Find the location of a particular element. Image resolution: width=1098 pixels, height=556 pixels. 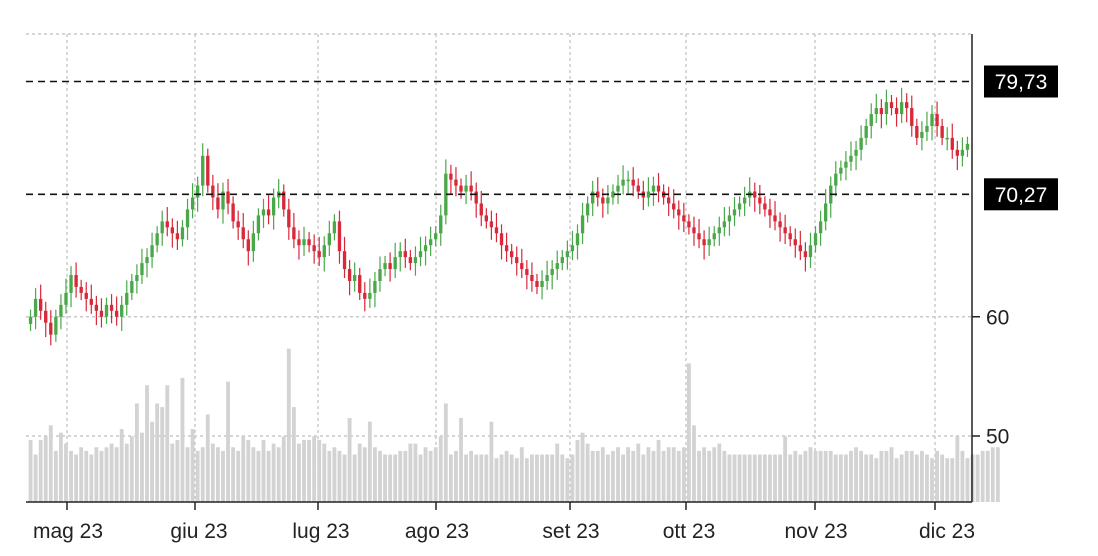

reference-label: 70,27 is located at coordinates (1021, 195).